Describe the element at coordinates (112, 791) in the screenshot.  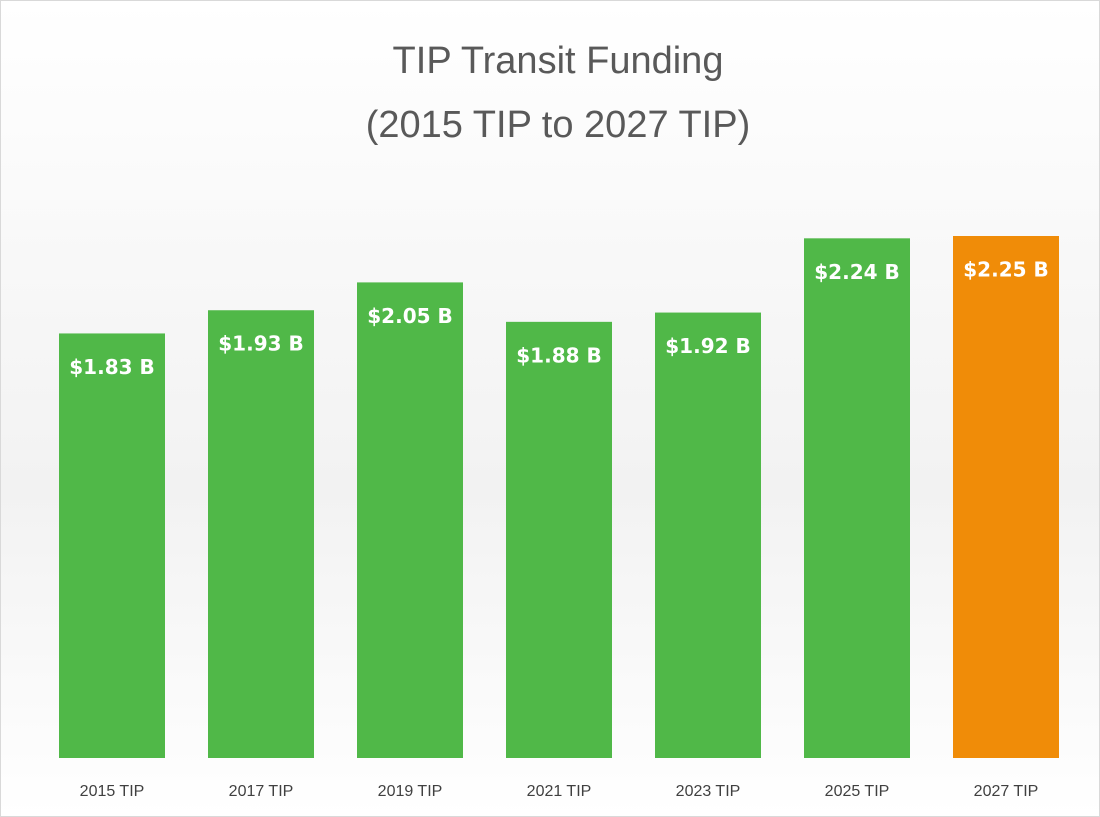
I see `x-tick-label: 2015 TIP` at that location.